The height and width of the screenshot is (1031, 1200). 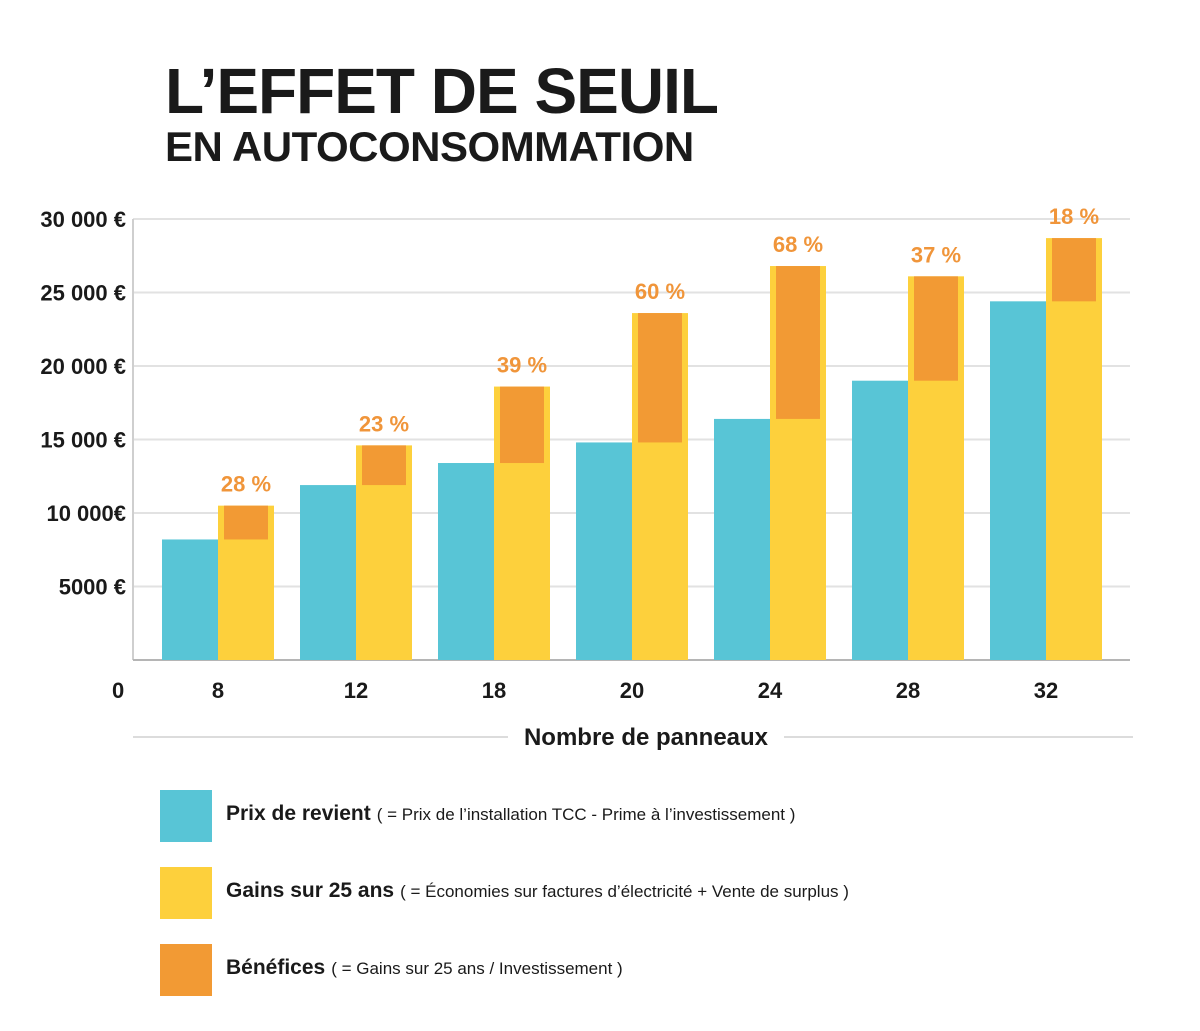 I want to click on percent-label: 28 %, so click(x=246, y=484).